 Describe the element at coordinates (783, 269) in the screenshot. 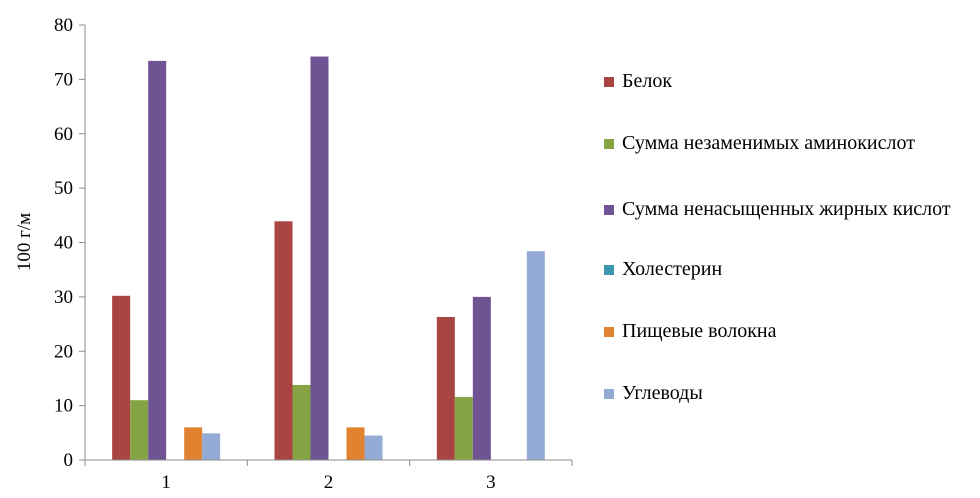

I see `legend-item: Холестерин` at that location.